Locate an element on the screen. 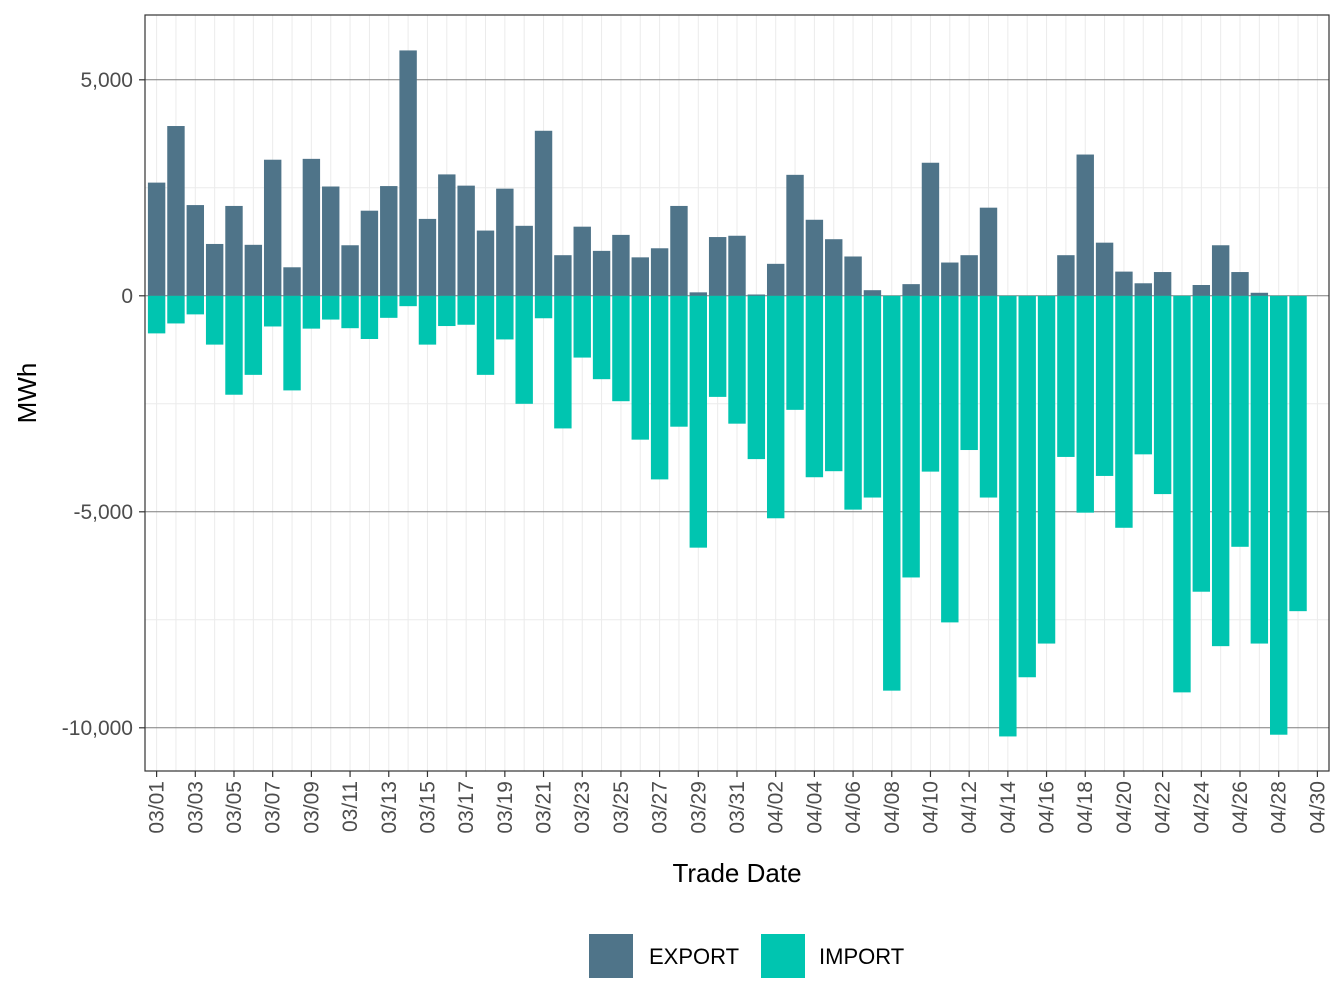  x-tick-label: 04/30 is located at coordinates (1317, 807).